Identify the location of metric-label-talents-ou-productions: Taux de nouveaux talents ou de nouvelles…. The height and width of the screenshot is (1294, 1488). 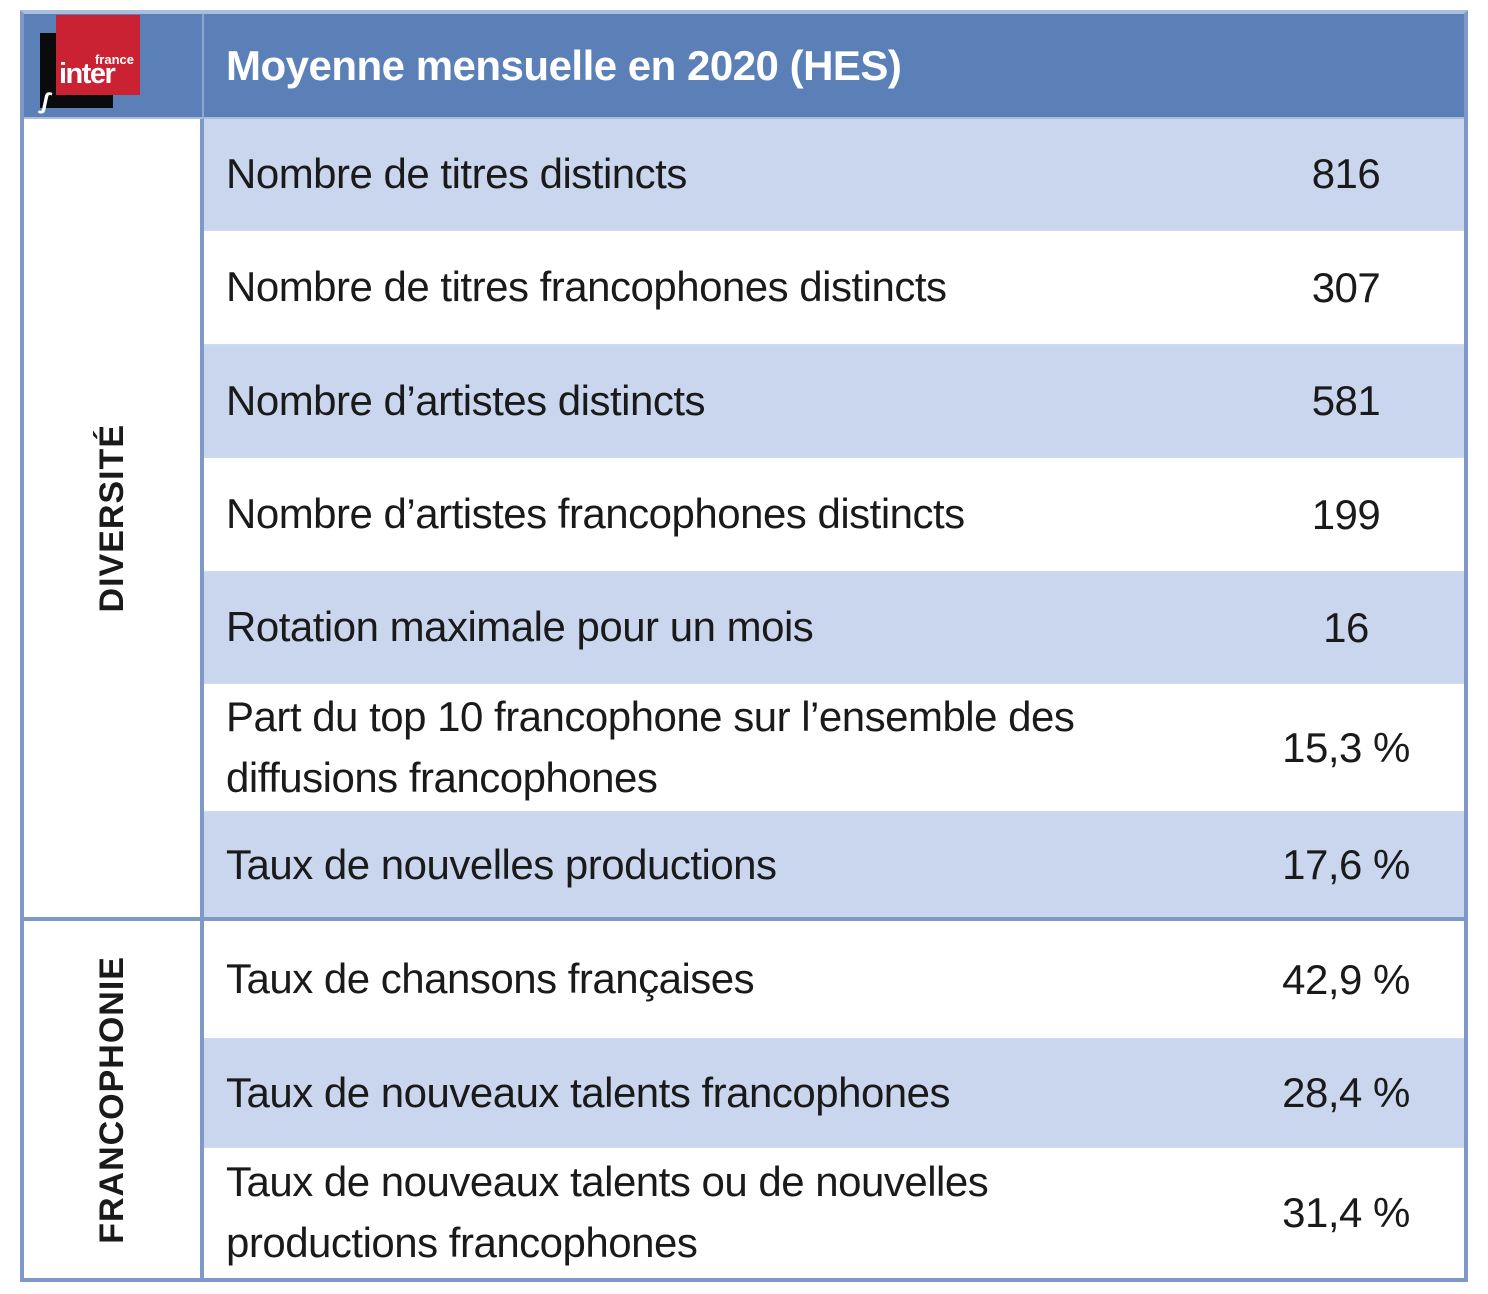
(723, 1212).